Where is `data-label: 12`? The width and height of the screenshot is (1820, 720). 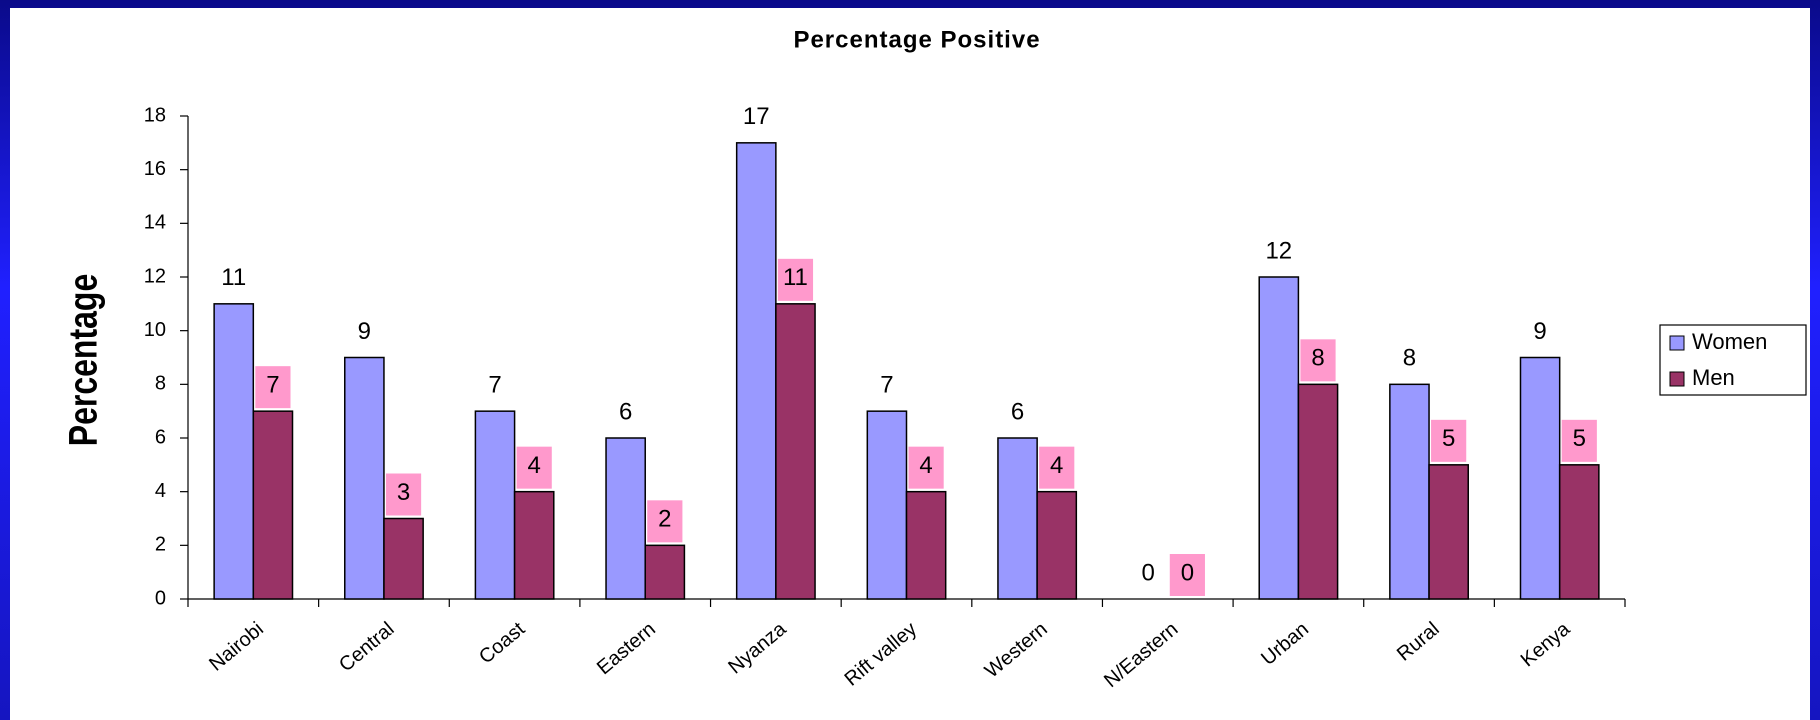
data-label: 12 is located at coordinates (1278, 250).